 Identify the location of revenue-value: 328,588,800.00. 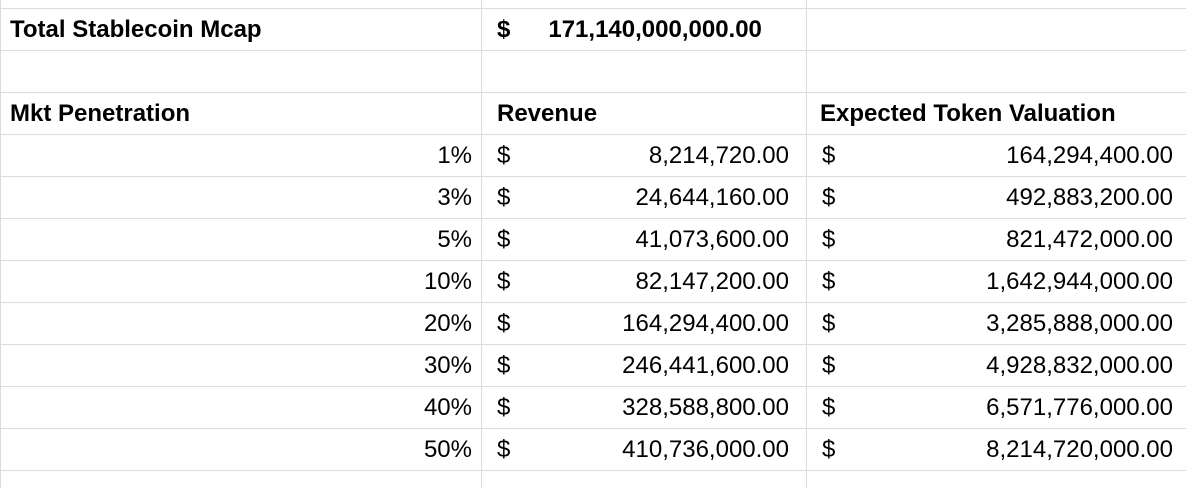
(705, 407).